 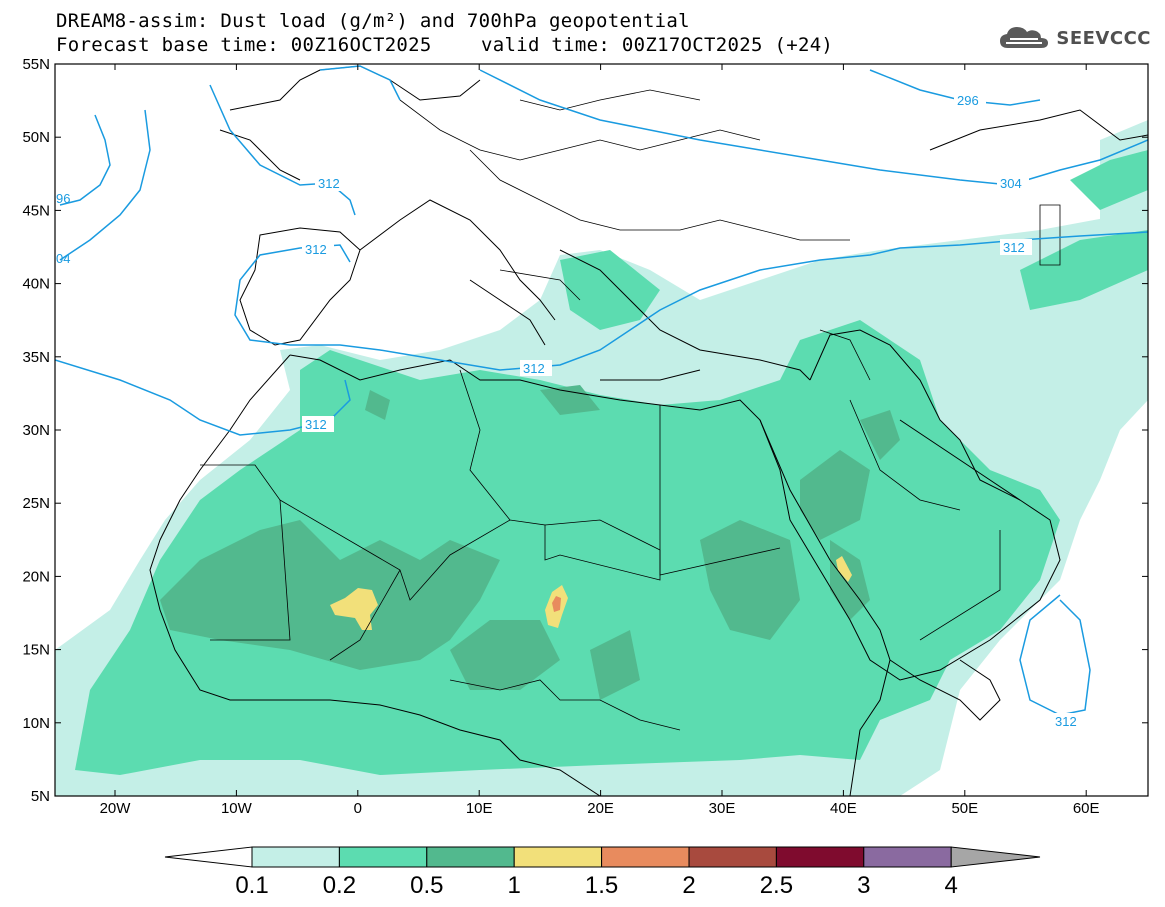 I want to click on lat-tick-label: 5N, so click(x=40, y=796).